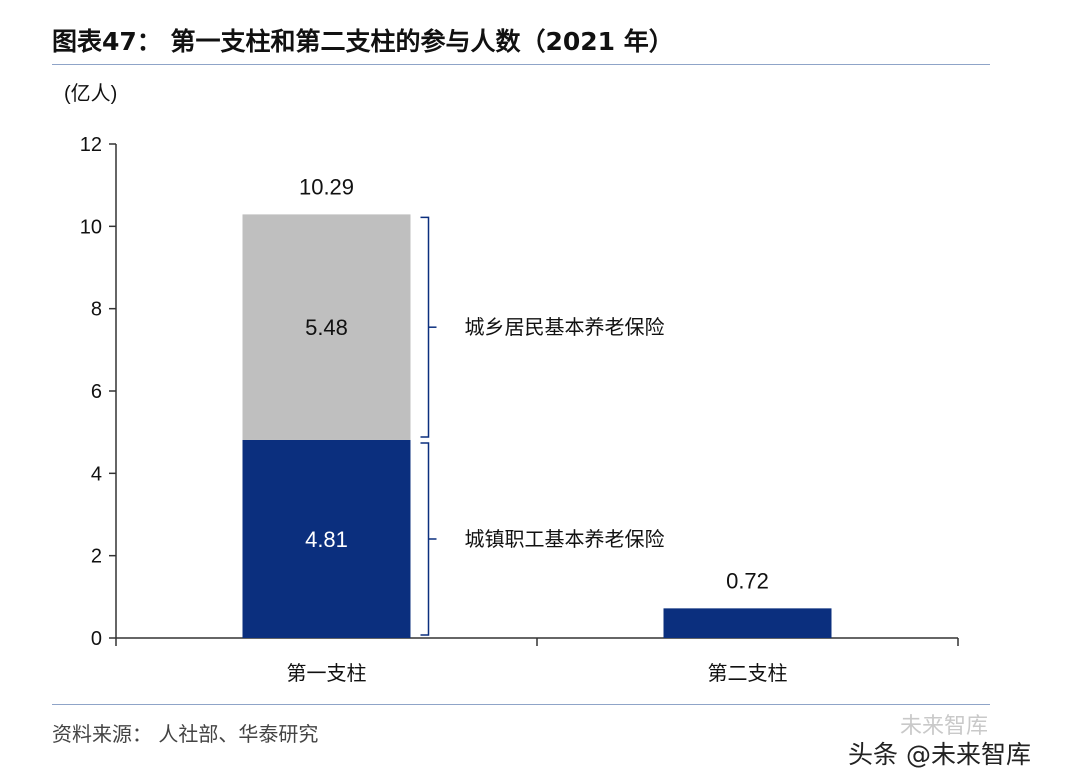  I want to click on bar-total-label: 0.72, so click(747, 580).